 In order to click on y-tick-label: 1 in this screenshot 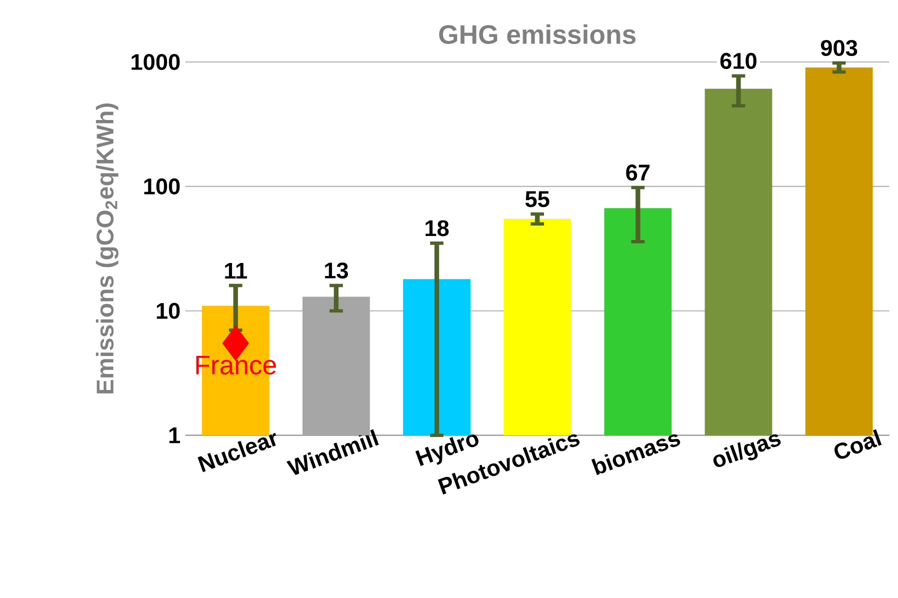, I will do `click(174, 436)`.